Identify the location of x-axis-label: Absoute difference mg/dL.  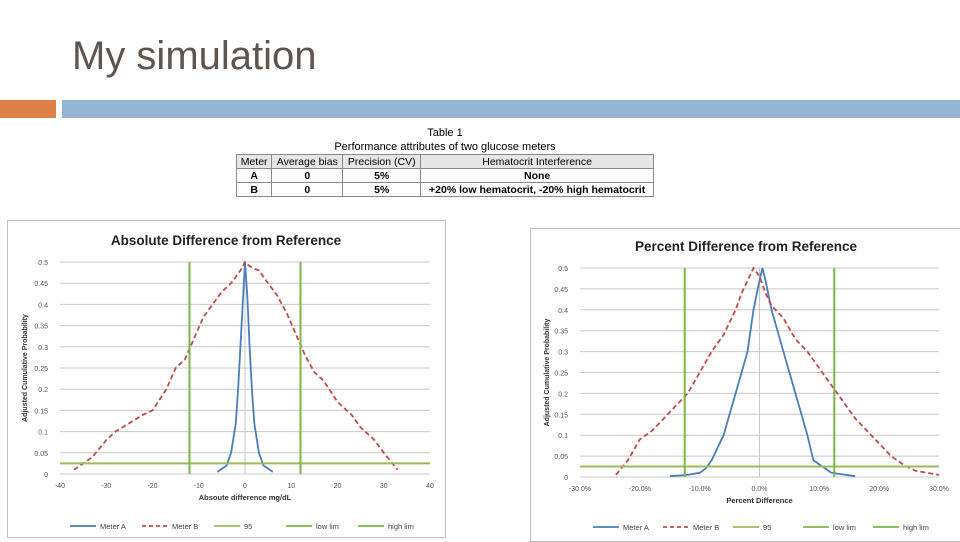
(245, 497).